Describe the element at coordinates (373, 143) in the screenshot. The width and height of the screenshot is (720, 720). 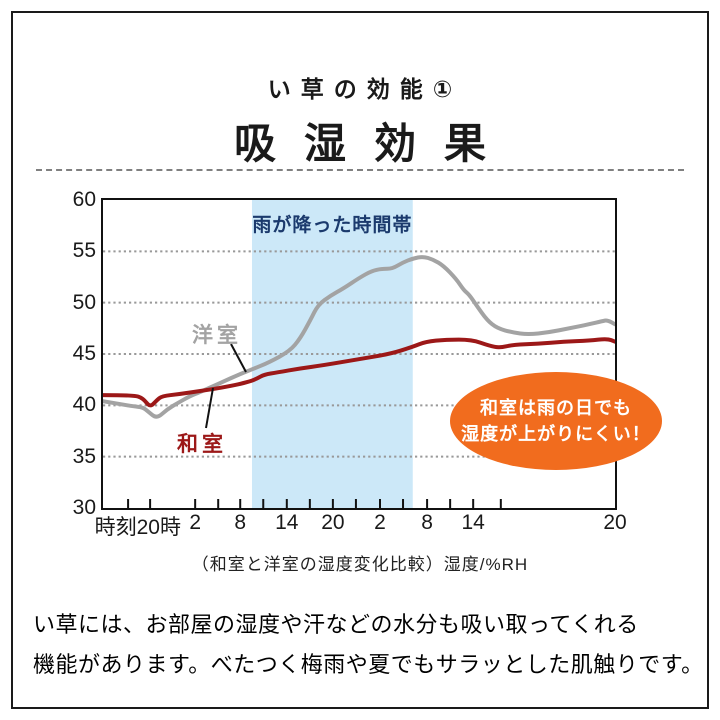
I see `page-title: 吸湿効果` at that location.